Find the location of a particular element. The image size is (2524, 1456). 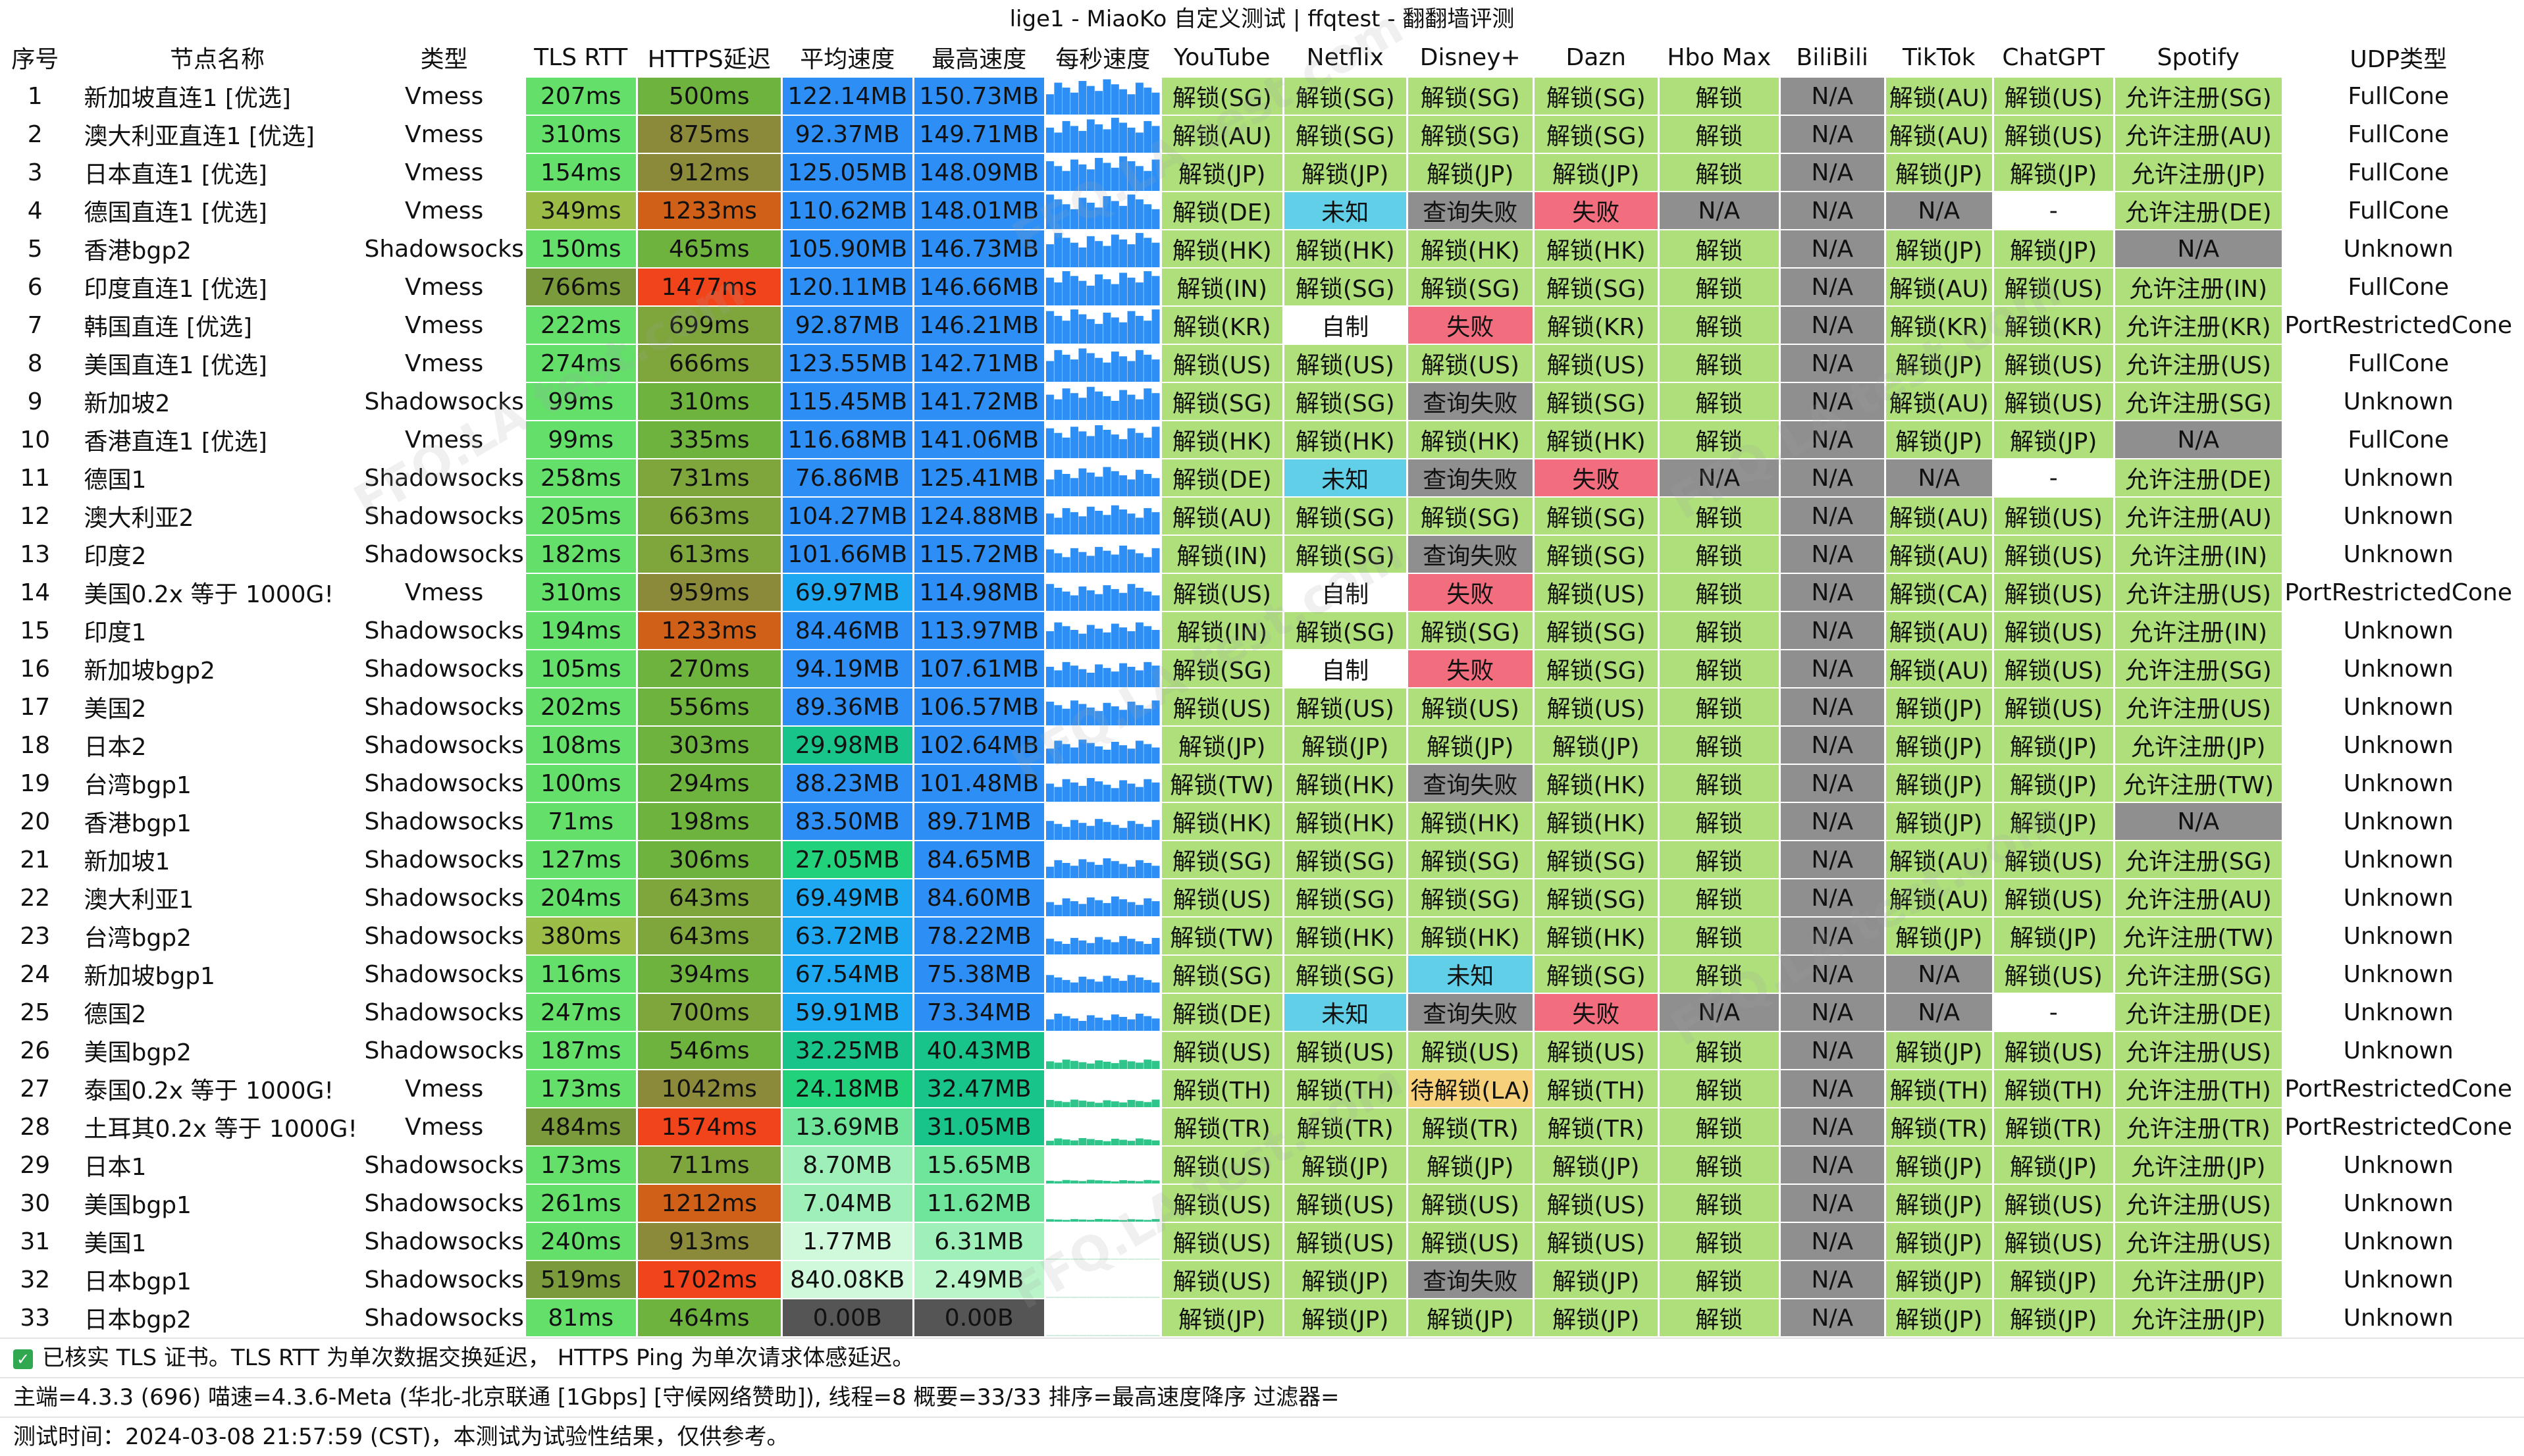

column-header: 序号 is located at coordinates (36, 58).